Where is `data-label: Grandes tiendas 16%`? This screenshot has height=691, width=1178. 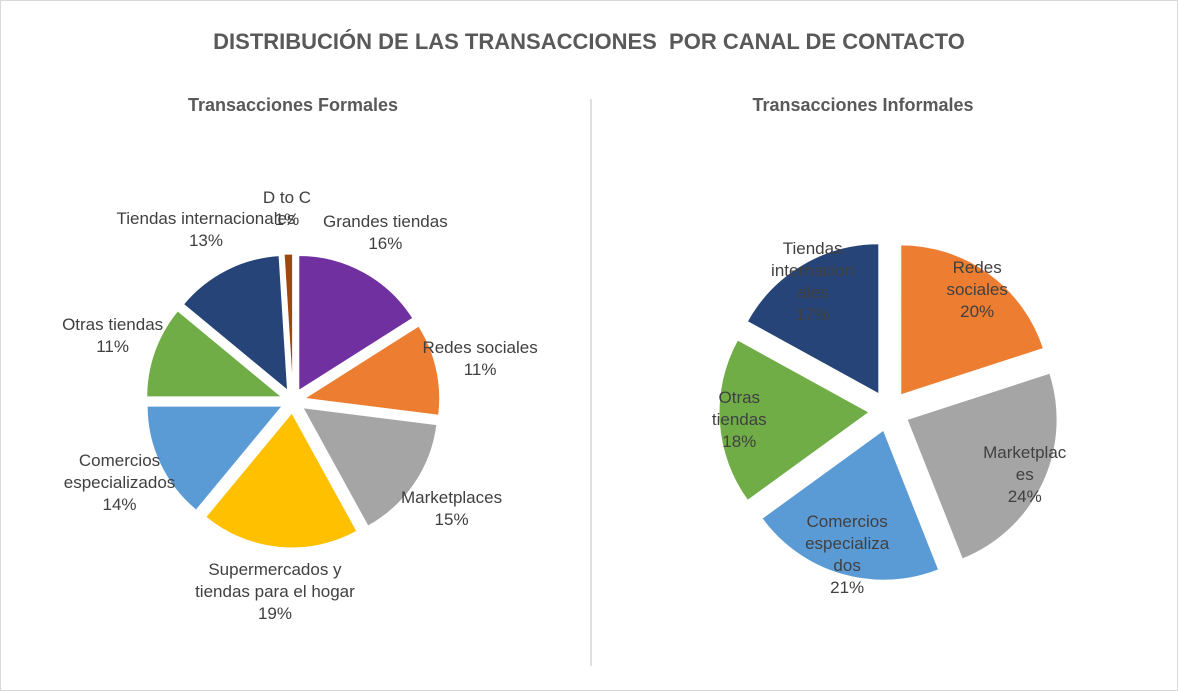
data-label: Grandes tiendas 16% is located at coordinates (385, 233).